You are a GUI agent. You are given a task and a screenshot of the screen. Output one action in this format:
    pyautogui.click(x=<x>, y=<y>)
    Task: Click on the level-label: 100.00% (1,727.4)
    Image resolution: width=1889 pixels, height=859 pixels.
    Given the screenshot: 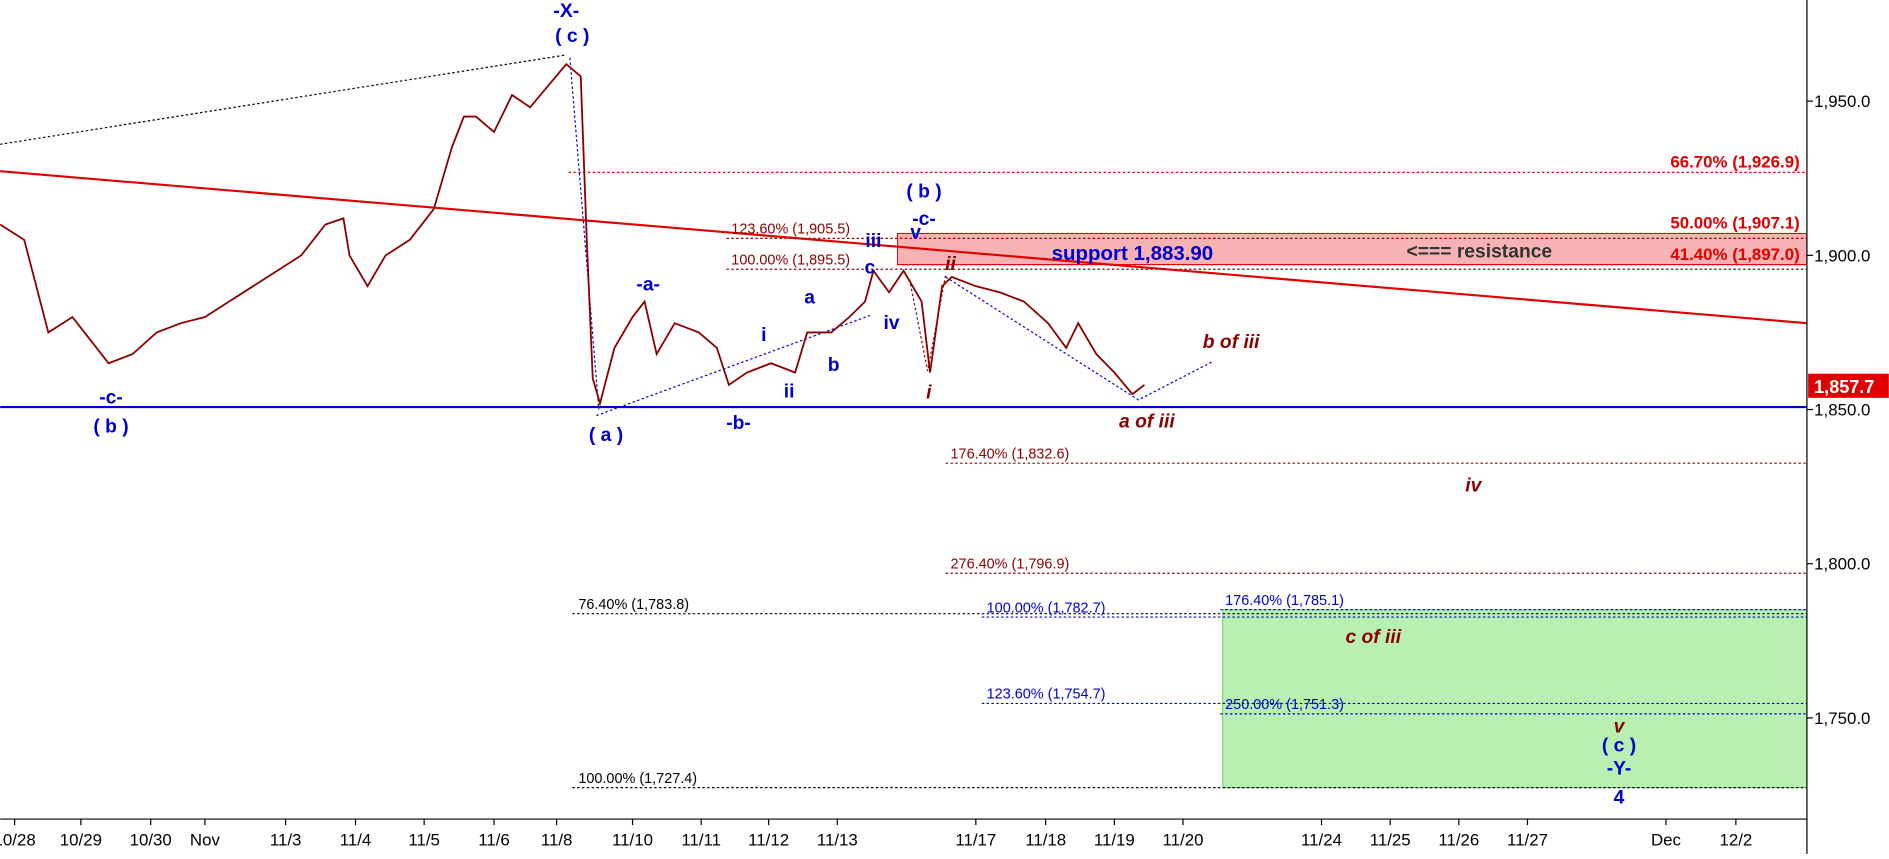 What is the action you would take?
    pyautogui.click(x=637, y=779)
    